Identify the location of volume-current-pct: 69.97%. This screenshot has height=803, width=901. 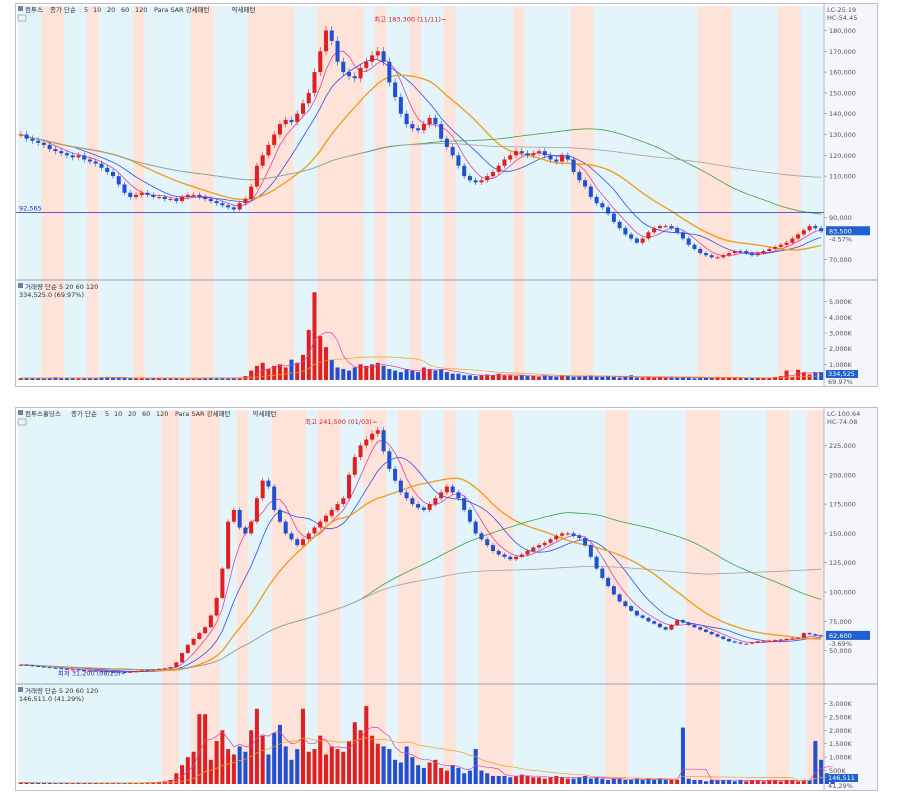
(840, 382).